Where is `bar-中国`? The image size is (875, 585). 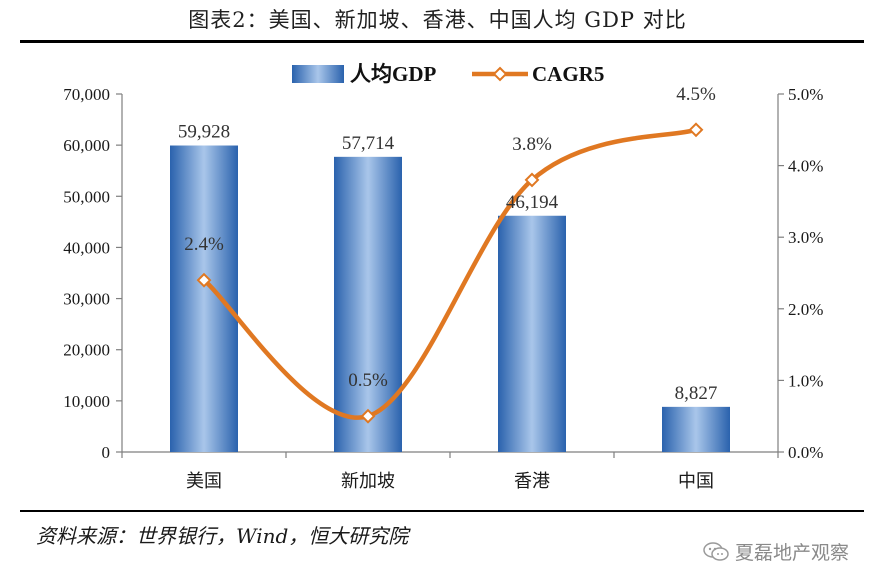
bar-中国 is located at coordinates (696, 429).